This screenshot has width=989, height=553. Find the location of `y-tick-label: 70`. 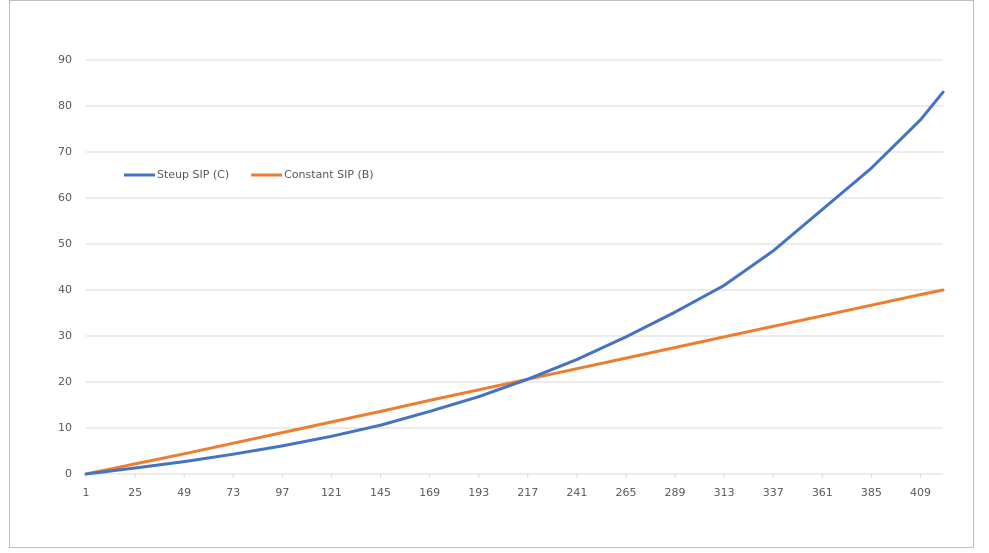

y-tick-label: 70 is located at coordinates (65, 151).